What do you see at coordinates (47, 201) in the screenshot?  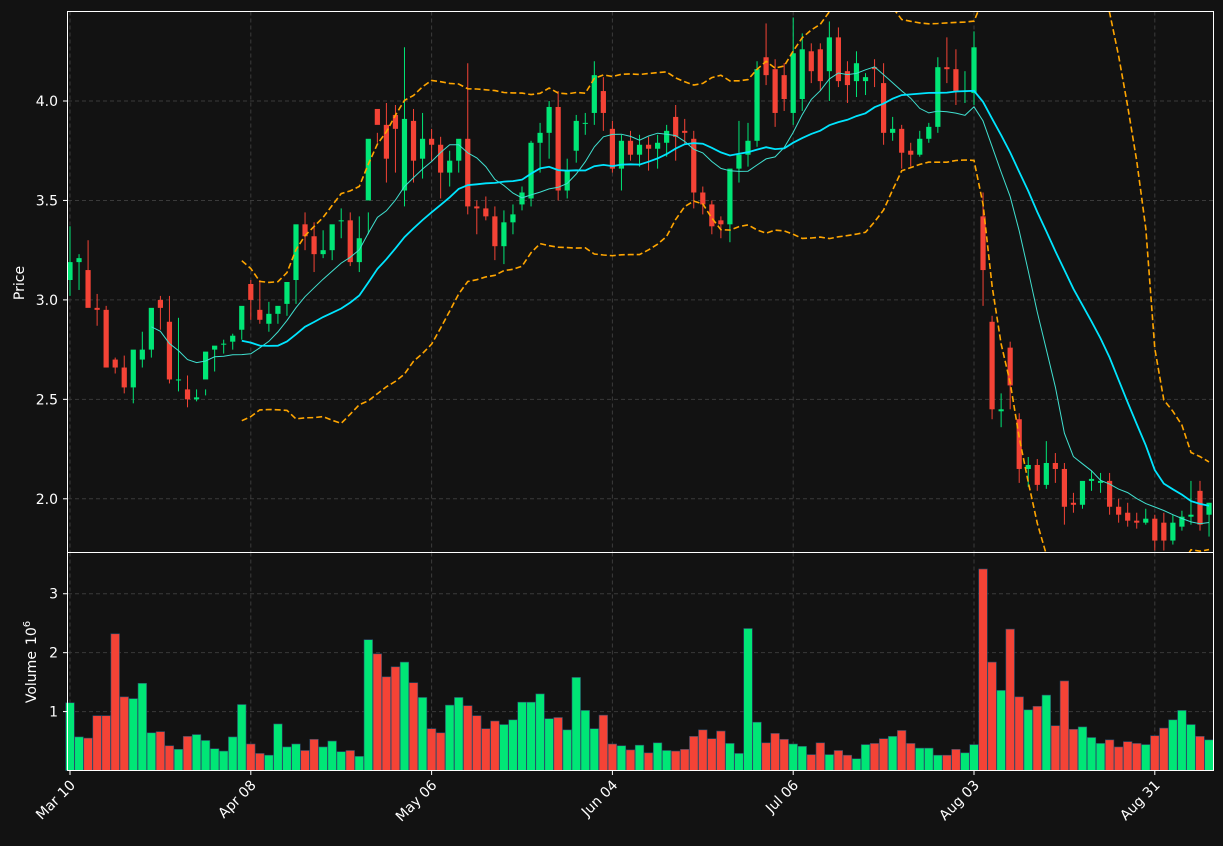 I see `price-ytick-label: 3.5` at bounding box center [47, 201].